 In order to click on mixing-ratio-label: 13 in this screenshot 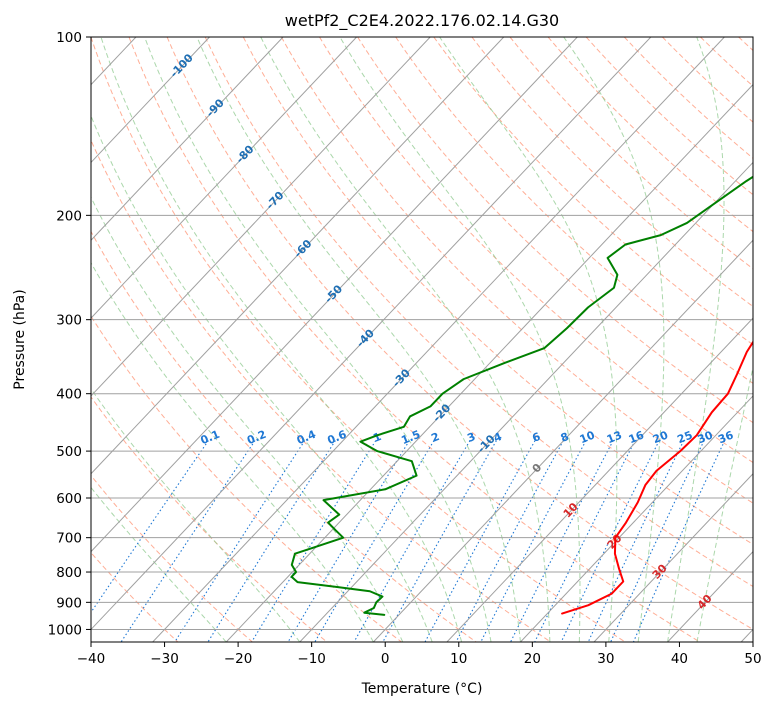, I will do `click(614, 438)`.